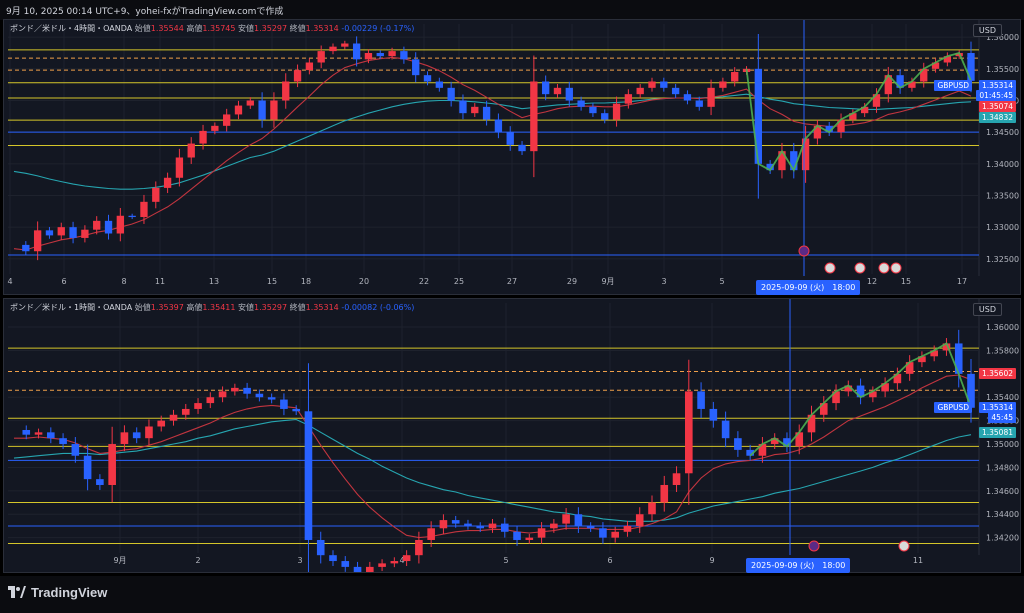 This screenshot has height=613, width=1024. What do you see at coordinates (860, 399) in the screenshot?
I see `trend-highlight-green` at bounding box center [860, 399].